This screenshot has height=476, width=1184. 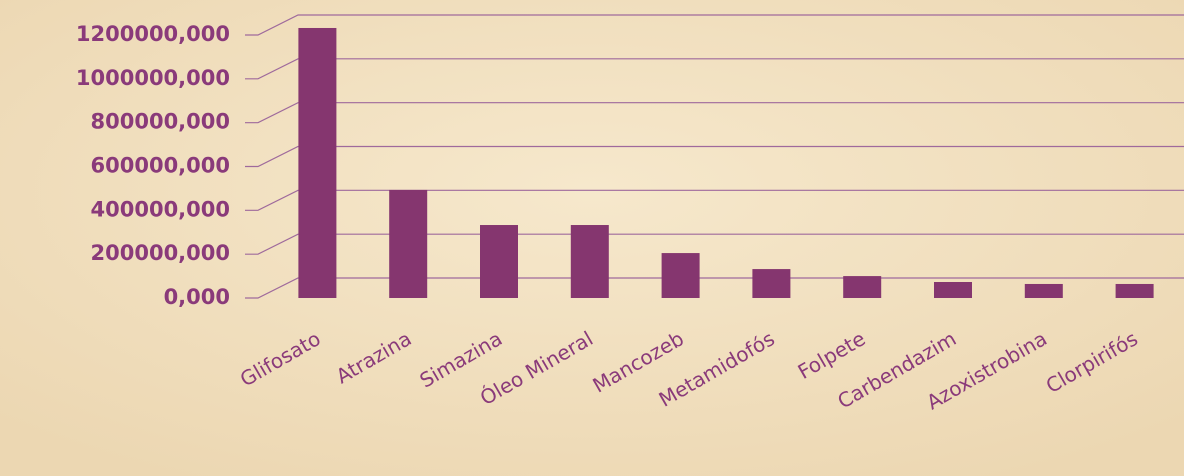 What do you see at coordinates (197, 297) in the screenshot?
I see `y-tick-label: 0,000` at bounding box center [197, 297].